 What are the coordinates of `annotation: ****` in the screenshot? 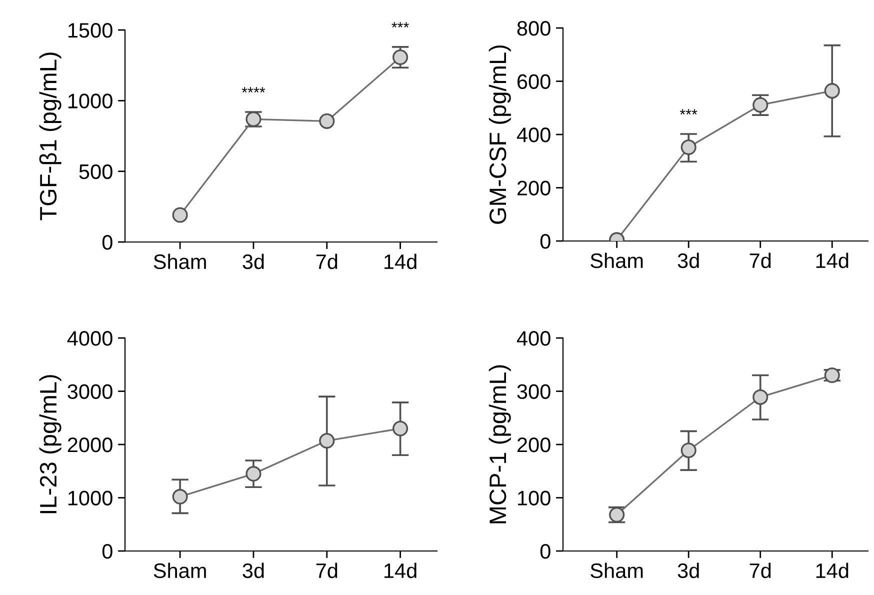 It's located at (254, 90).